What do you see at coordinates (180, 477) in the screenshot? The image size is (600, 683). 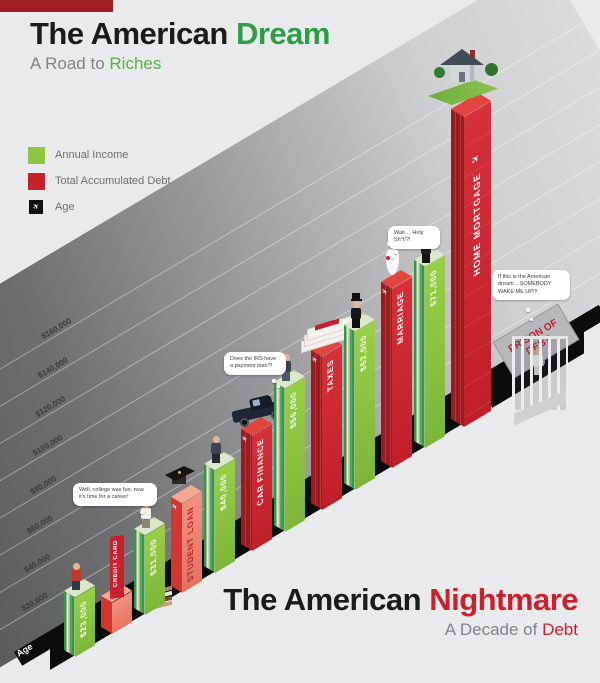 I see `graduation-cap-illustration` at bounding box center [180, 477].